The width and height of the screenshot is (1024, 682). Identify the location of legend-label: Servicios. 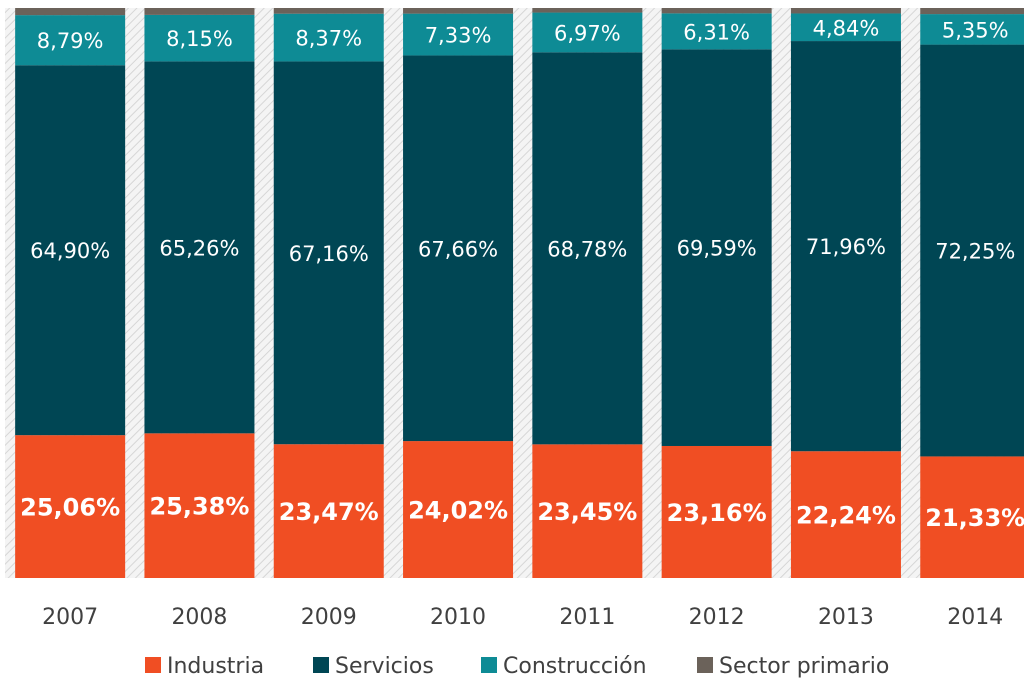
(384, 666).